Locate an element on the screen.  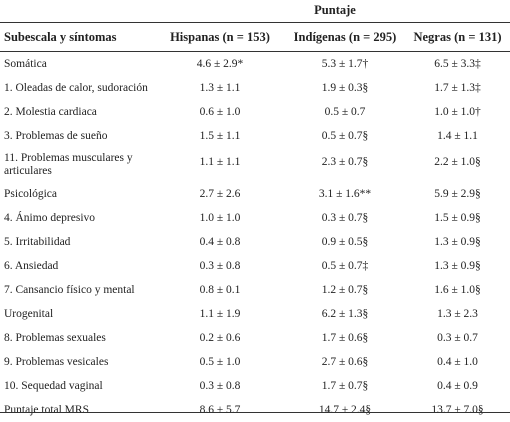
cell-hispanas: 1.1 ± 1.9 is located at coordinates (220, 314).